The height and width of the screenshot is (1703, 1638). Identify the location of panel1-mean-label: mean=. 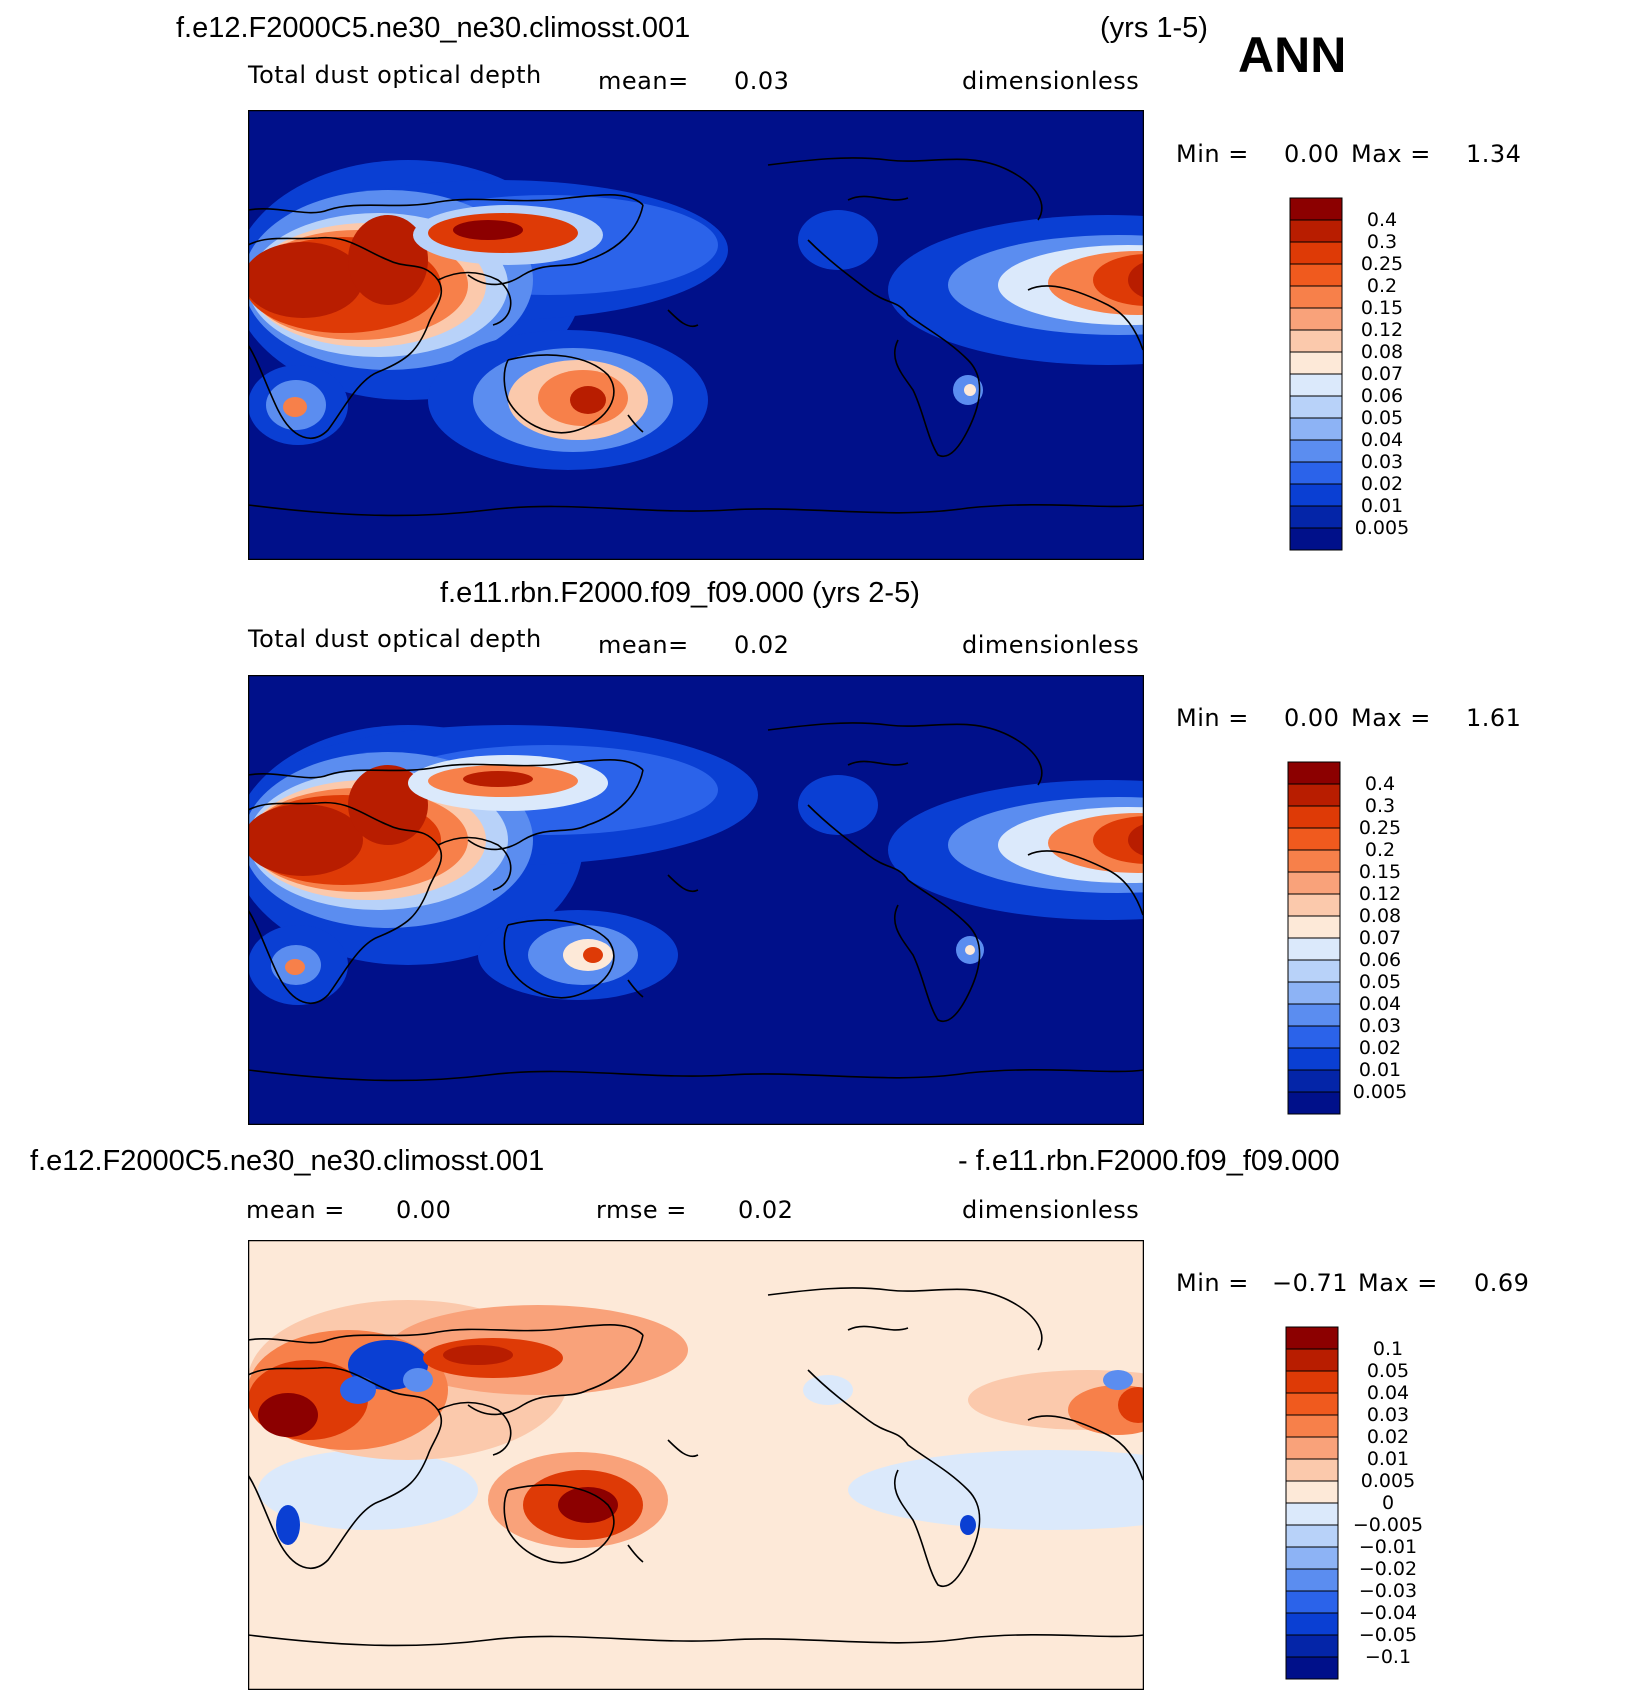
(643, 81).